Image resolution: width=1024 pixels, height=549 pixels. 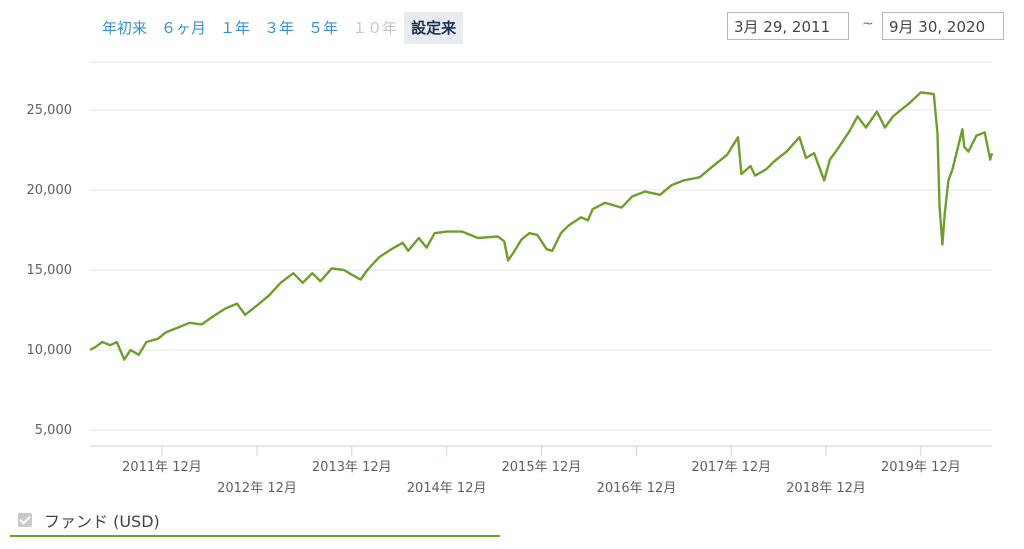 What do you see at coordinates (53, 430) in the screenshot?
I see `y-tick-label: 5,000` at bounding box center [53, 430].